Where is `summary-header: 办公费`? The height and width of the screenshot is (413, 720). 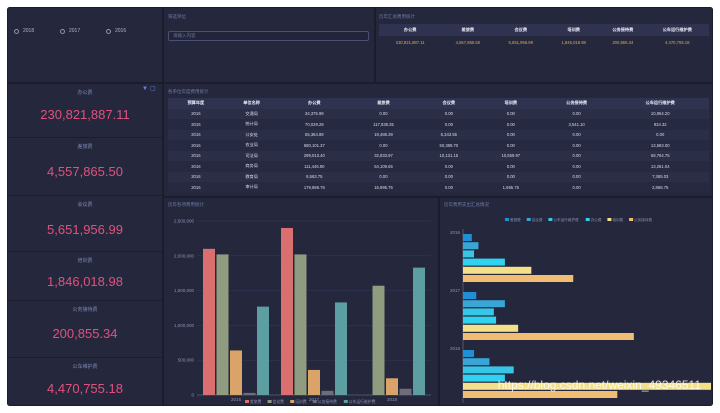 summary-header: 办公费 is located at coordinates (410, 30).